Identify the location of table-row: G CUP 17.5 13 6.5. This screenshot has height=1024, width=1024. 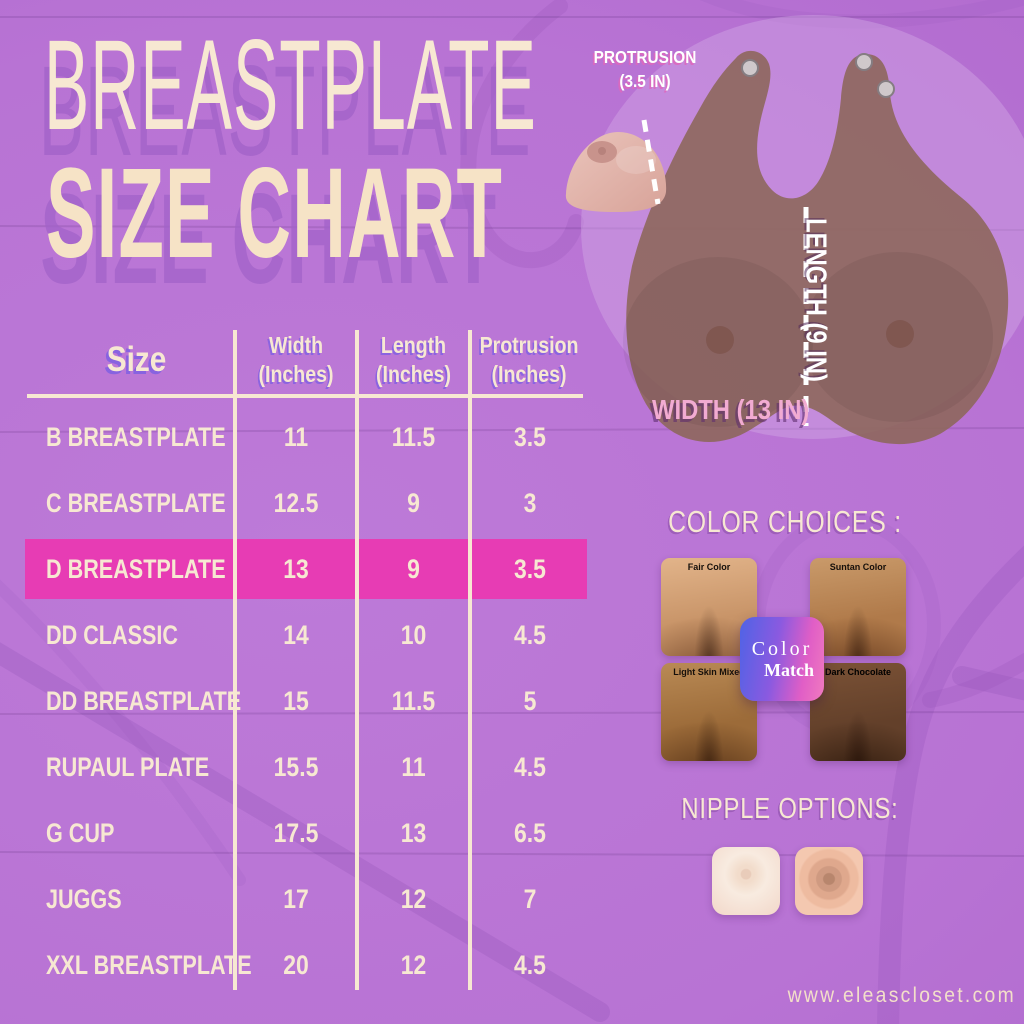
(300, 833).